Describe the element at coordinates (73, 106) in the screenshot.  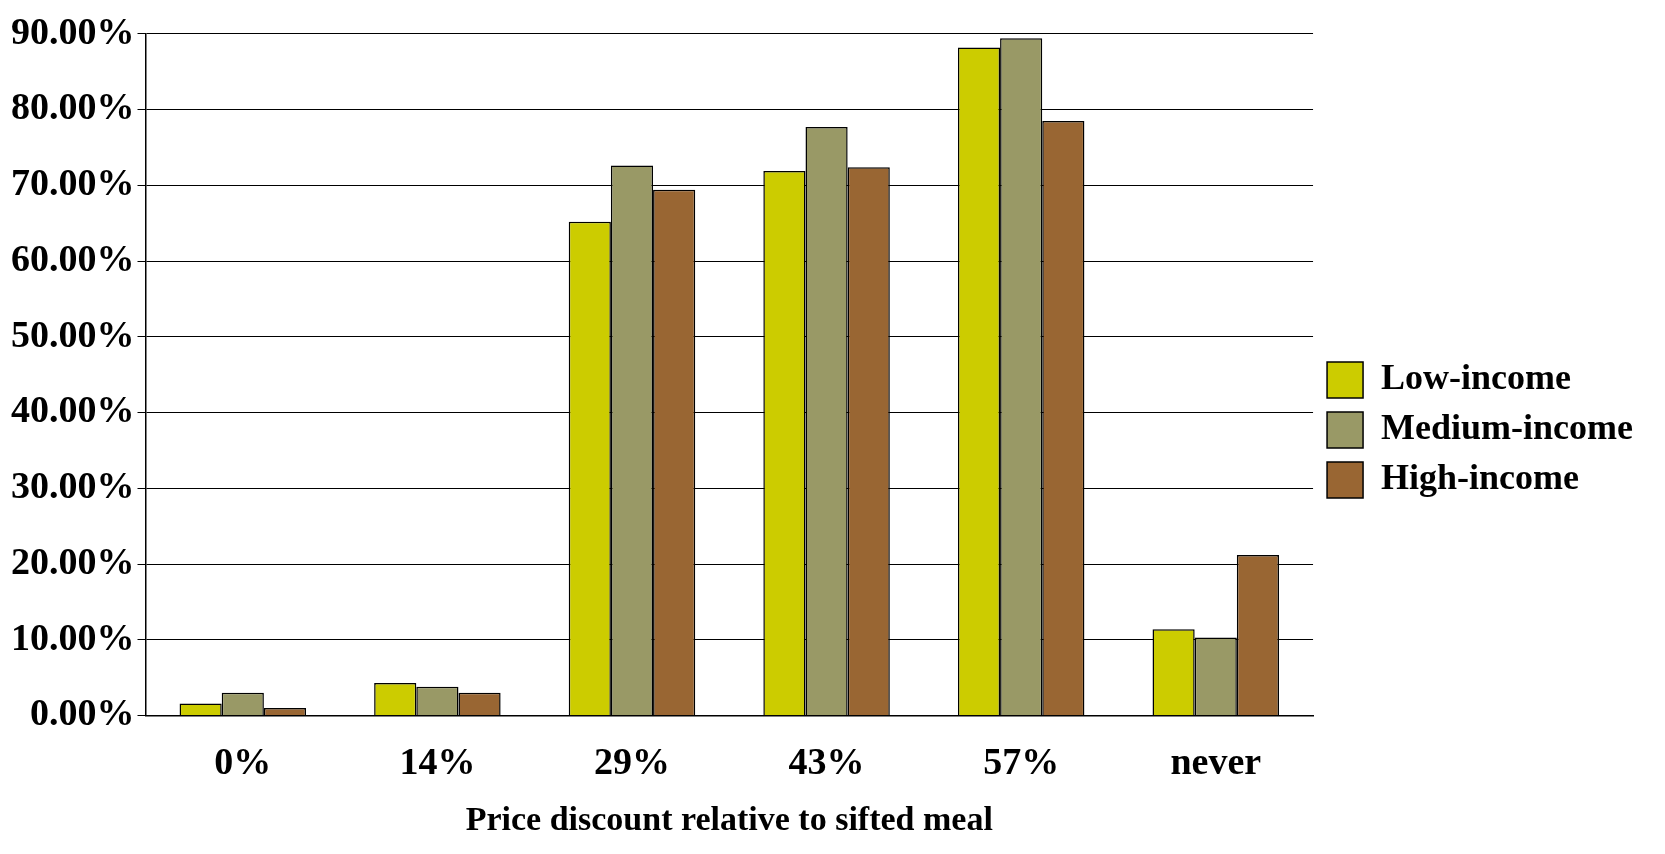
I see `y-tick-label: 80.00%` at that location.